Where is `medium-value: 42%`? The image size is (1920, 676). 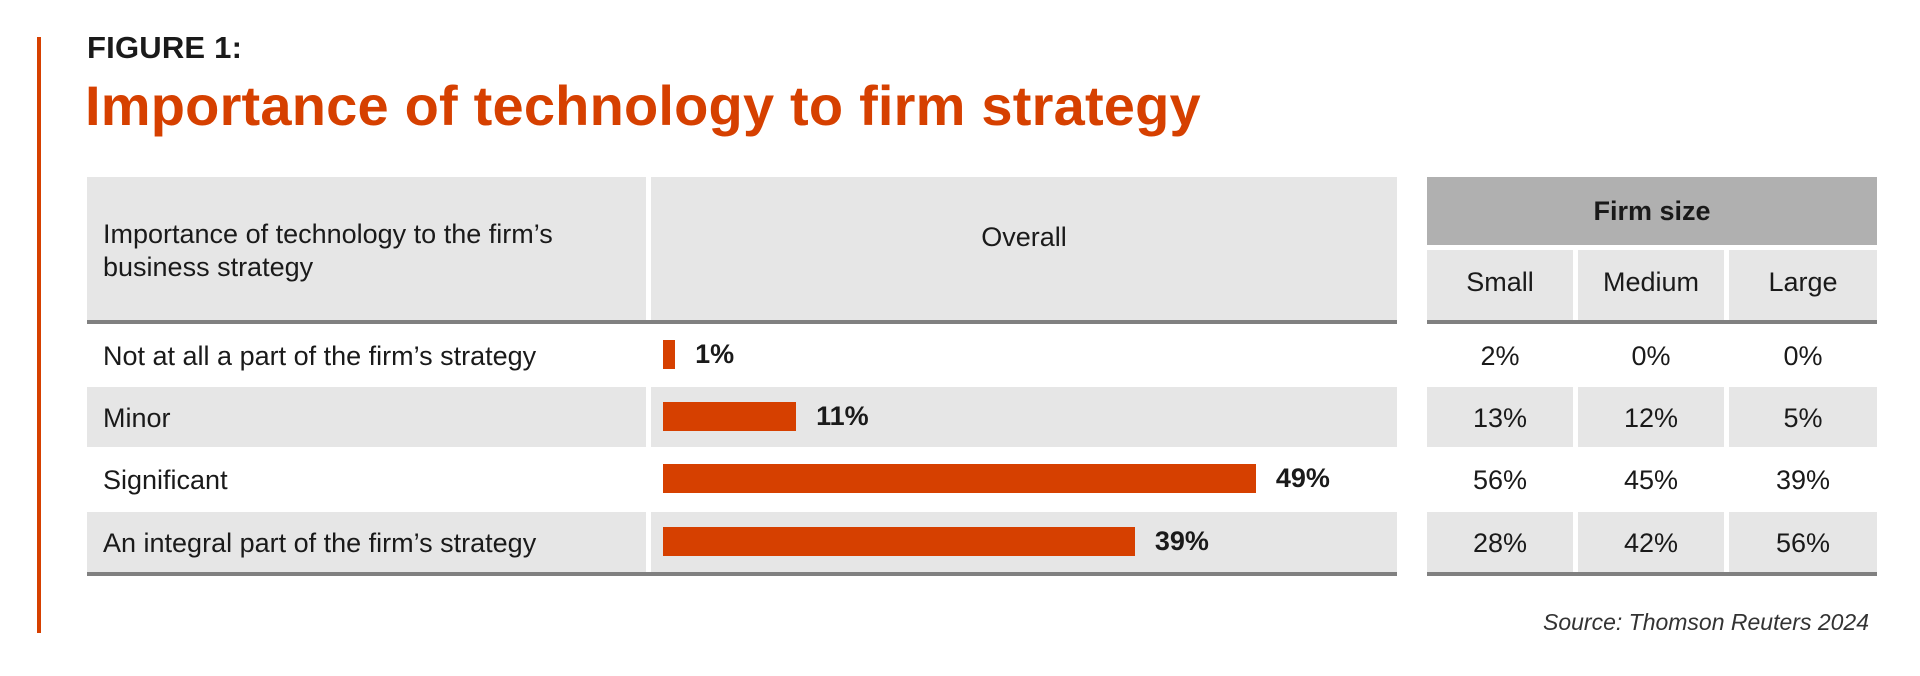 medium-value: 42% is located at coordinates (1651, 543).